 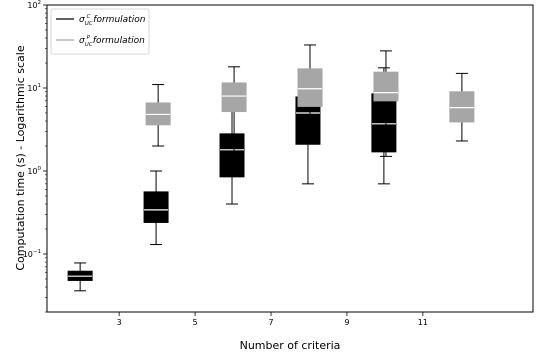 I want to click on x-tick-label: 7, so click(x=270, y=322).